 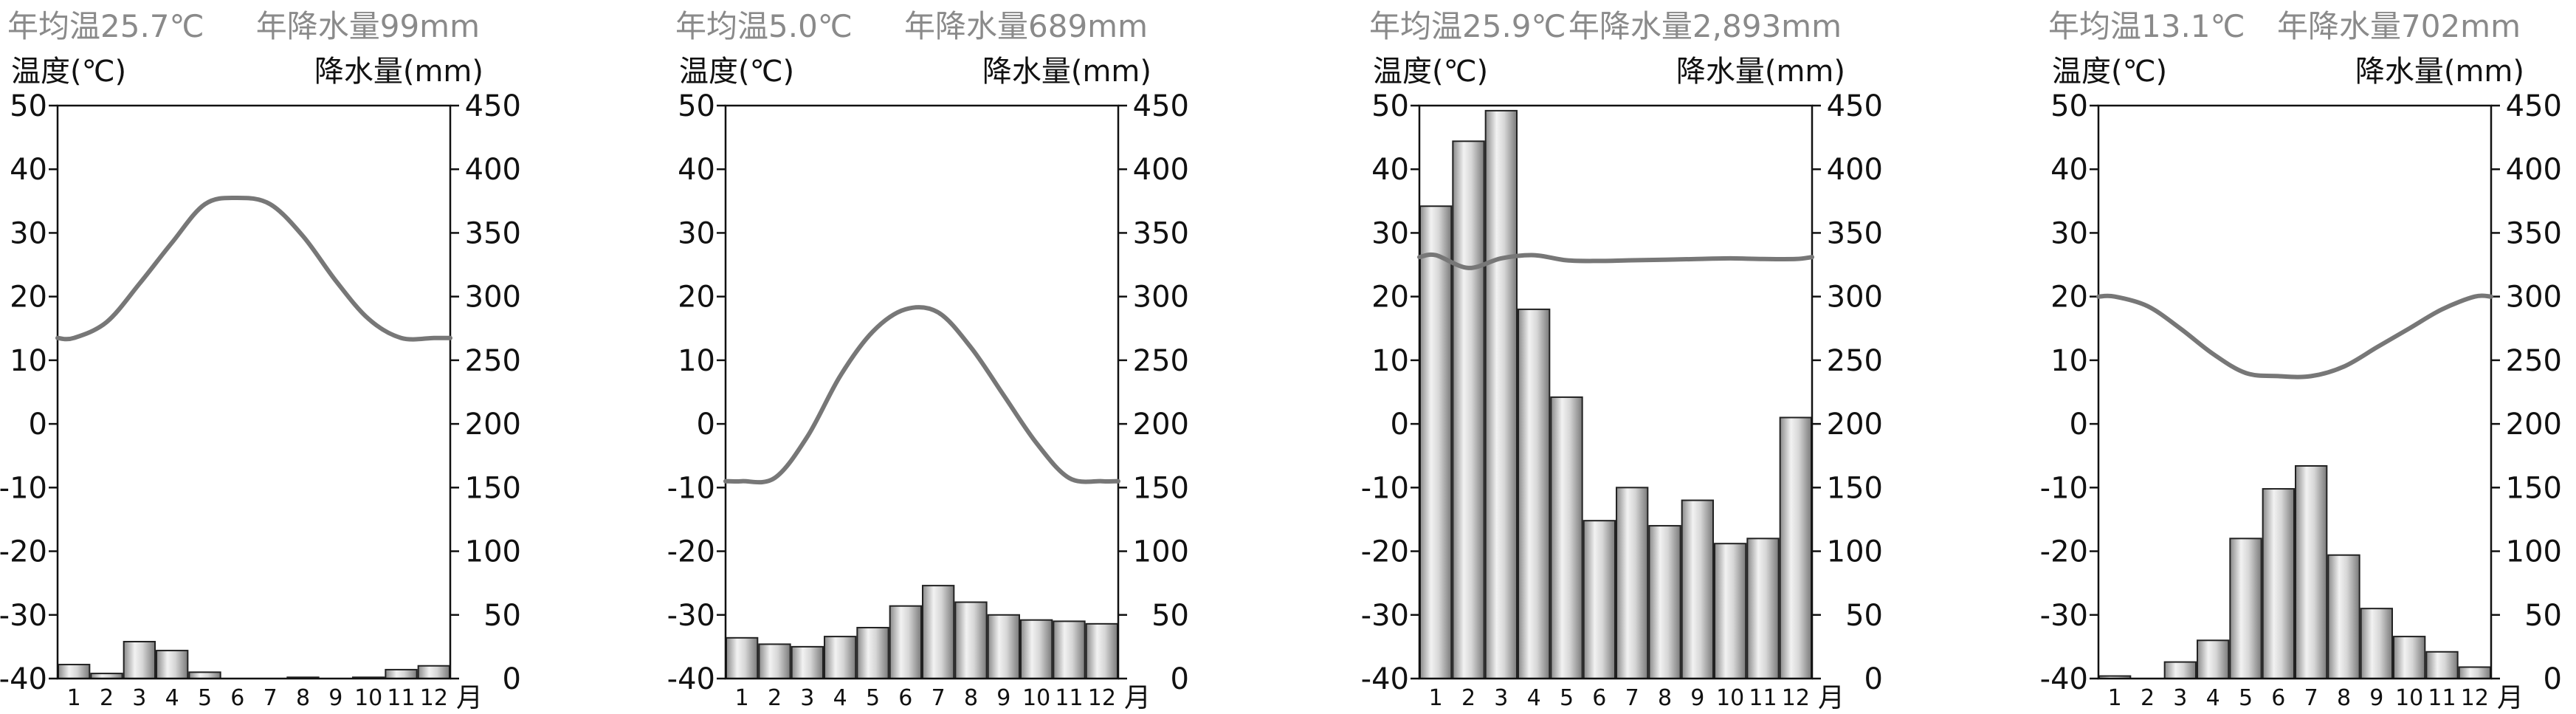 I want to click on month-label: 12, so click(x=2475, y=698).